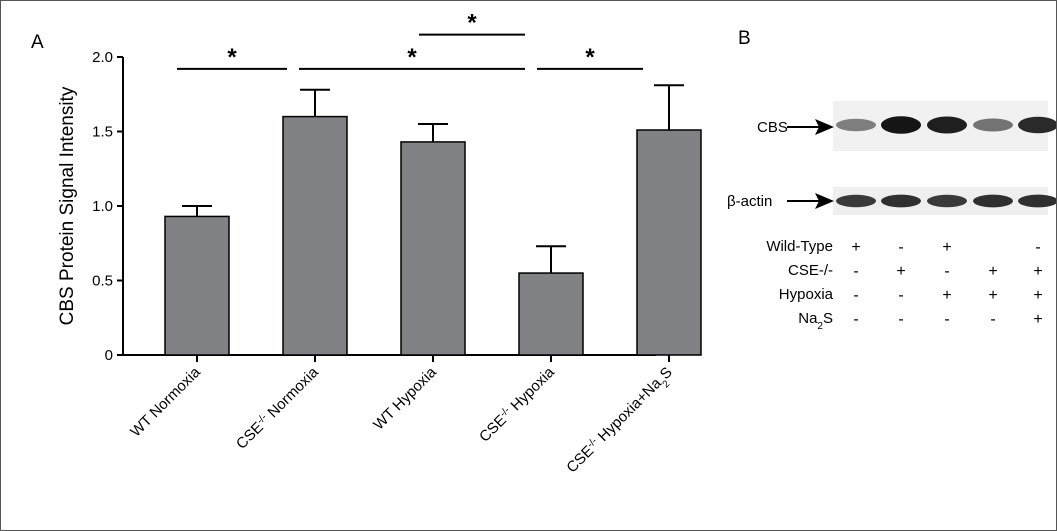 This screenshot has height=531, width=1057. I want to click on actin-row-label: β-actin, so click(749, 201).